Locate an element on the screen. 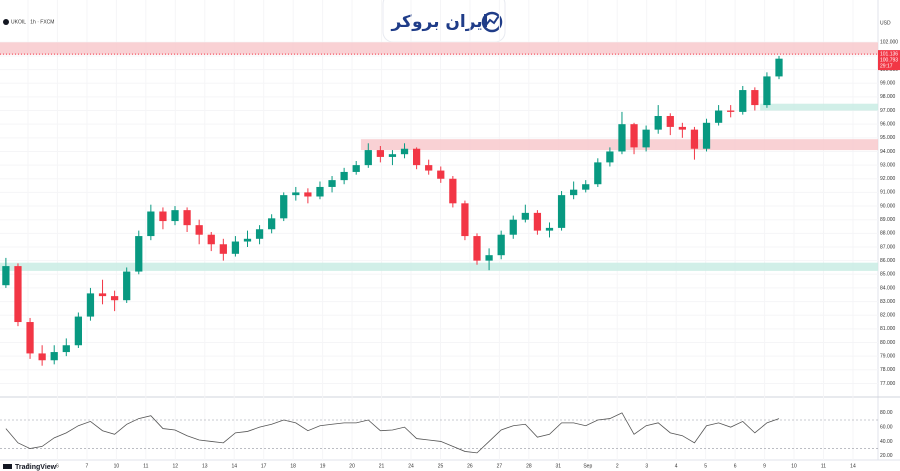 The width and height of the screenshot is (900, 471). price-label-box is located at coordinates (889, 60).